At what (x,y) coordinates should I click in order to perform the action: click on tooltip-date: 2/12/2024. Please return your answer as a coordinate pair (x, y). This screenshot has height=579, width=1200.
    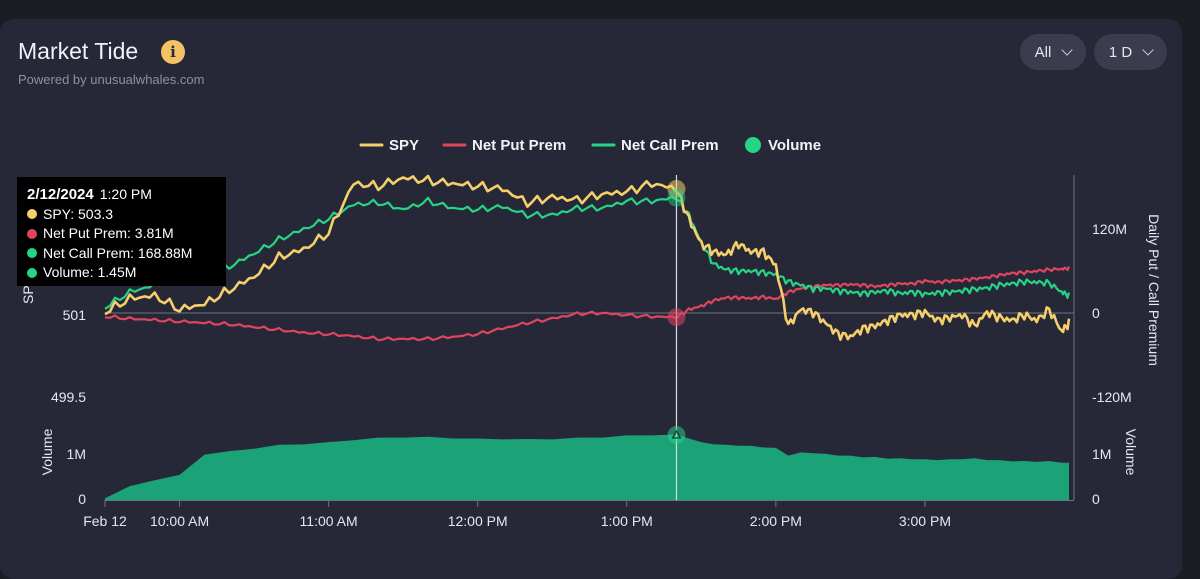
    Looking at the image, I should click on (60, 194).